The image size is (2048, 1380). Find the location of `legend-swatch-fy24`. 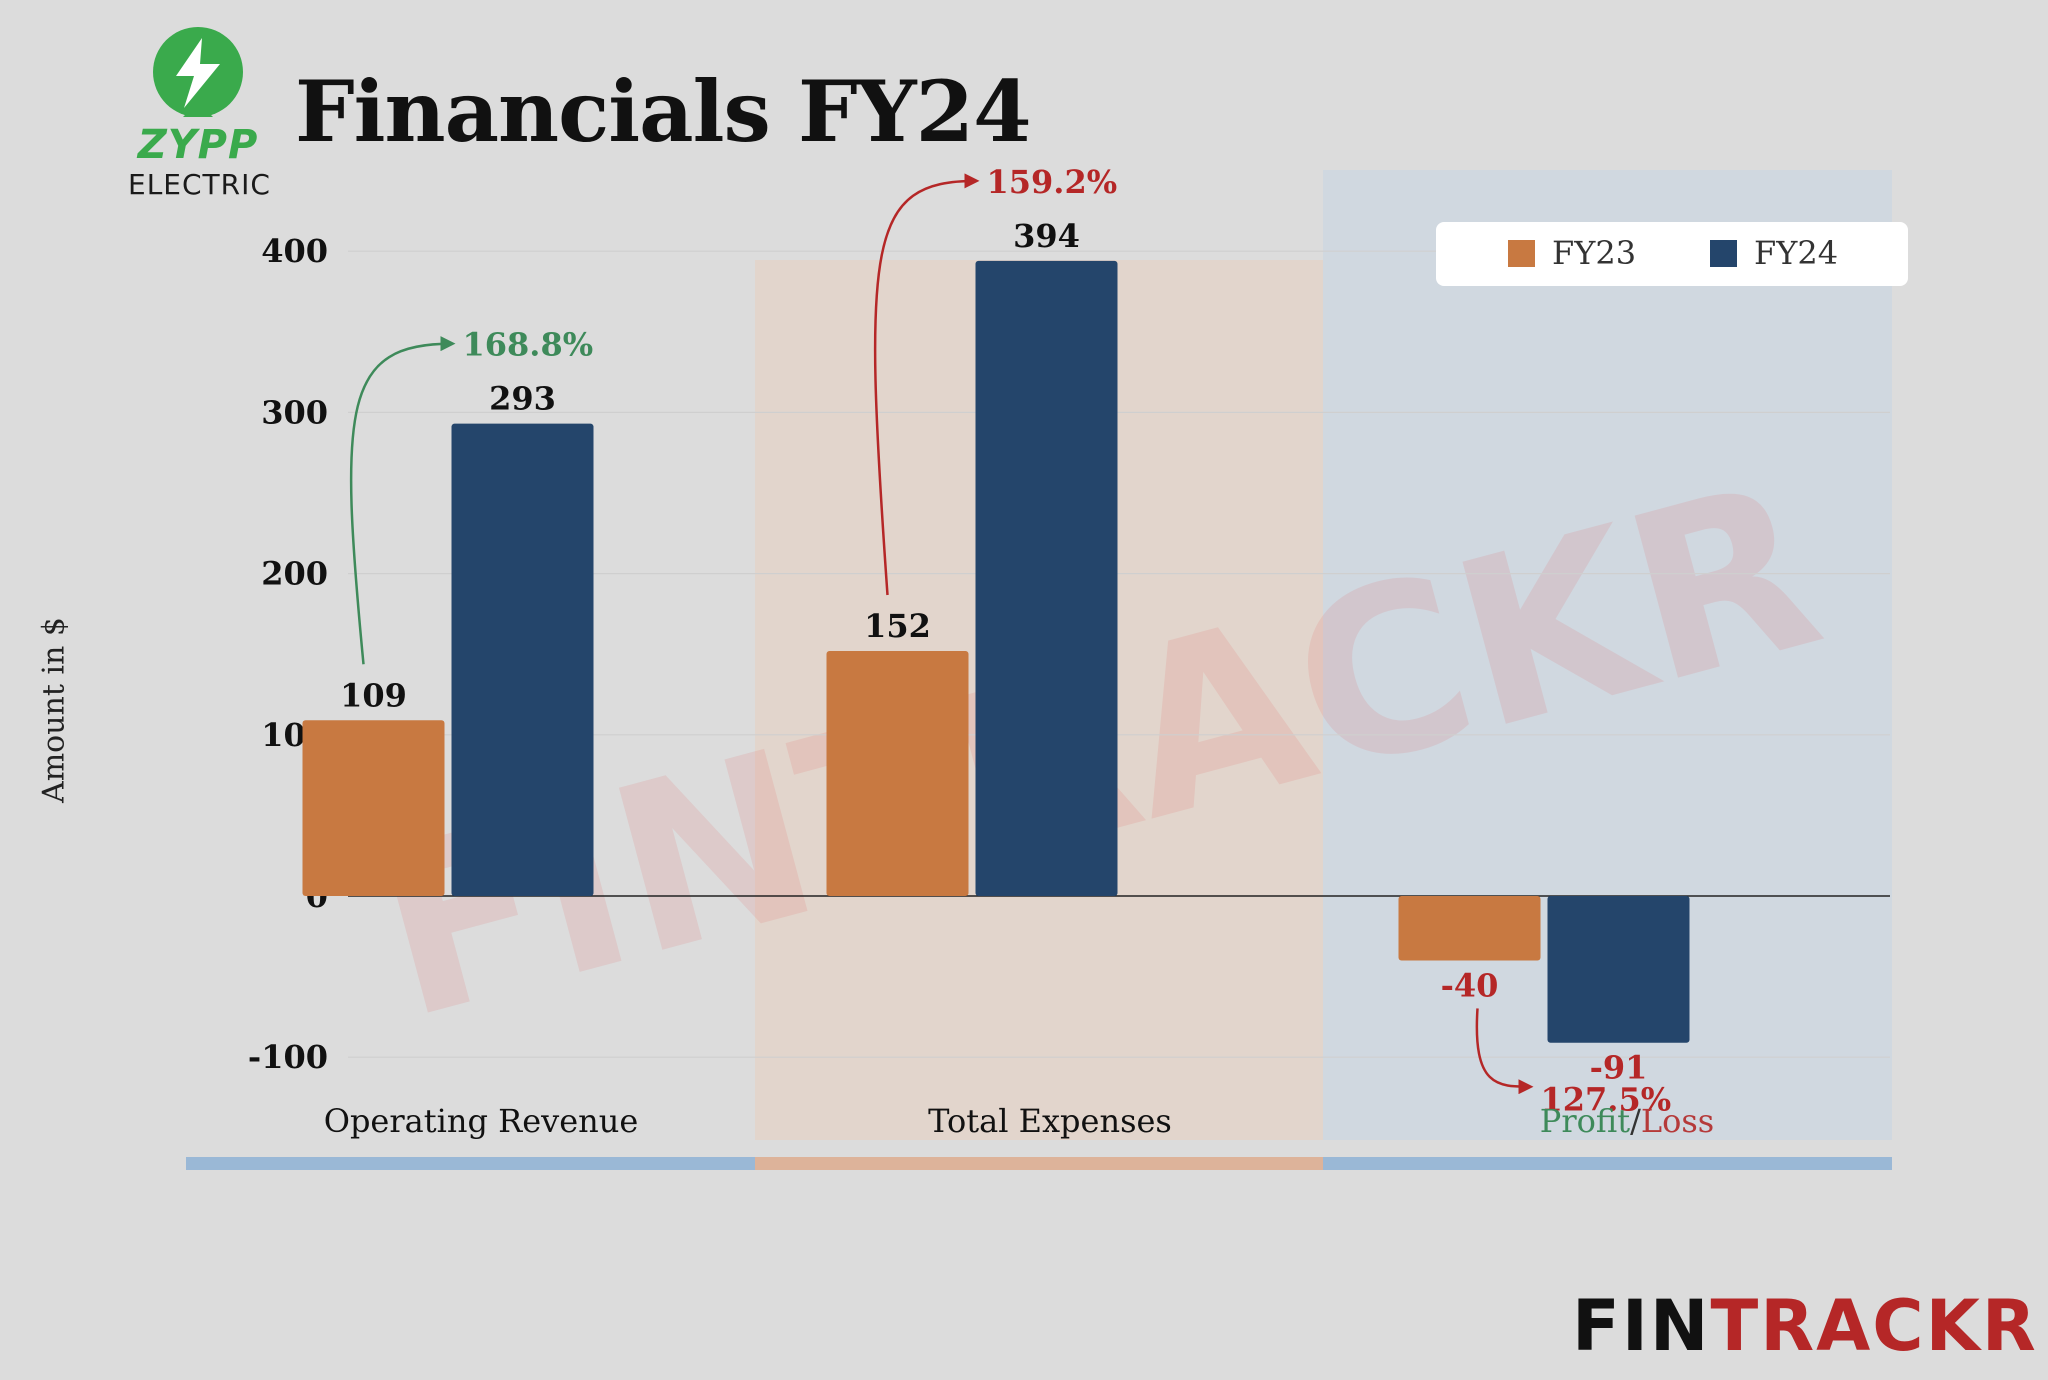

legend-swatch-fy24 is located at coordinates (1723, 253).